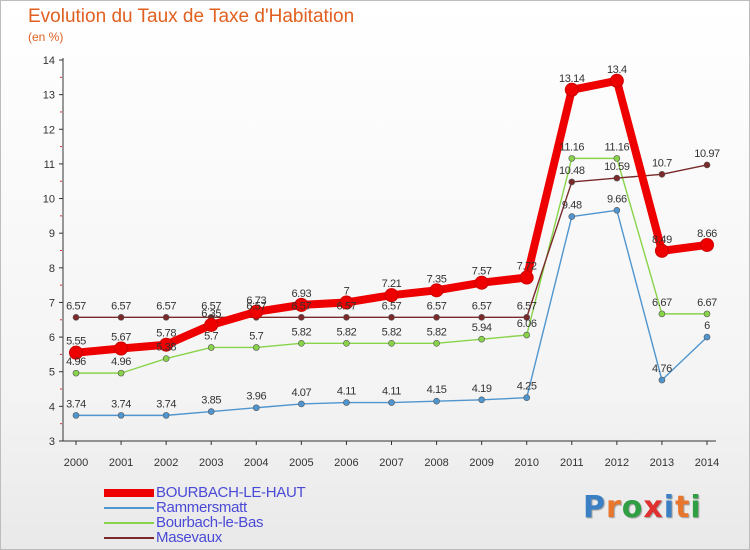 The height and width of the screenshot is (550, 750). What do you see at coordinates (391, 392) in the screenshot?
I see `data-label: 4.11` at bounding box center [391, 392].